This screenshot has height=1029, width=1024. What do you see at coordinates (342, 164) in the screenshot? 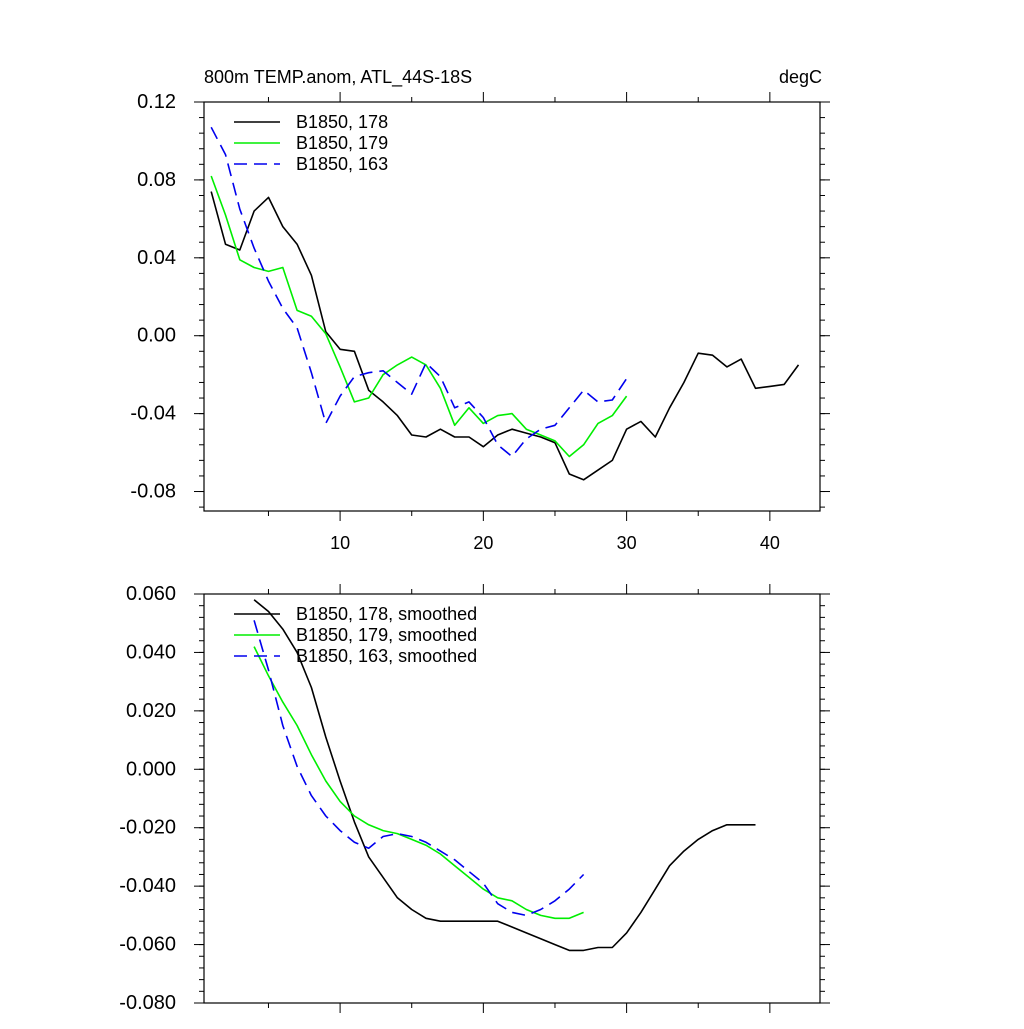
I see `legend-label: B1850, 163` at bounding box center [342, 164].